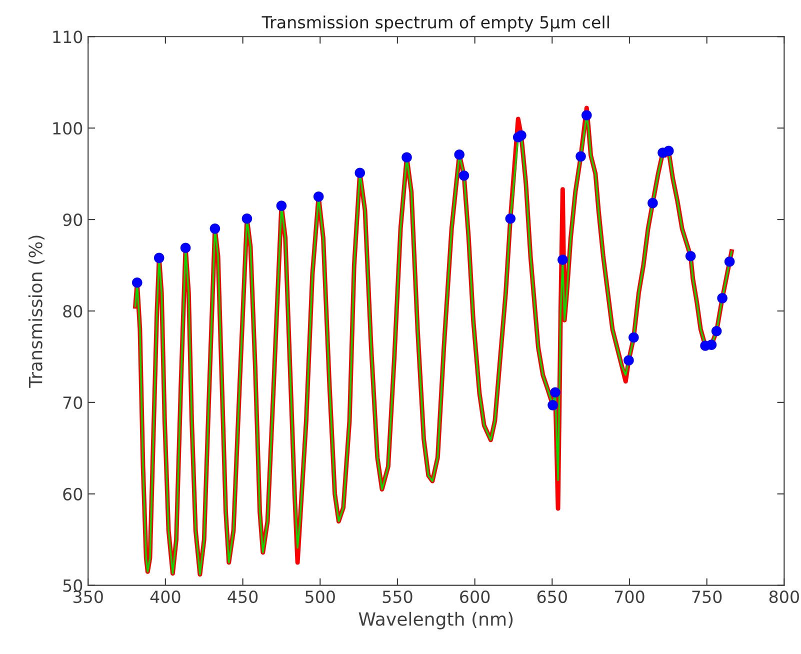 The height and width of the screenshot is (654, 801). I want to click on x-tick-label: 650, so click(552, 597).